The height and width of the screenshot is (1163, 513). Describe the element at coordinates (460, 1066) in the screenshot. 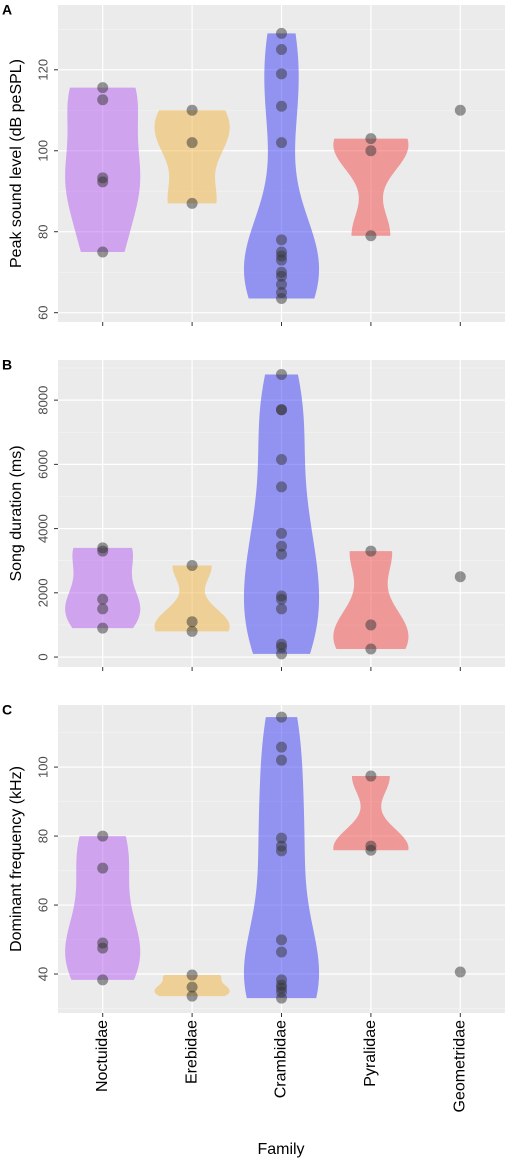

I see `x-tick-label: Geometridae` at that location.